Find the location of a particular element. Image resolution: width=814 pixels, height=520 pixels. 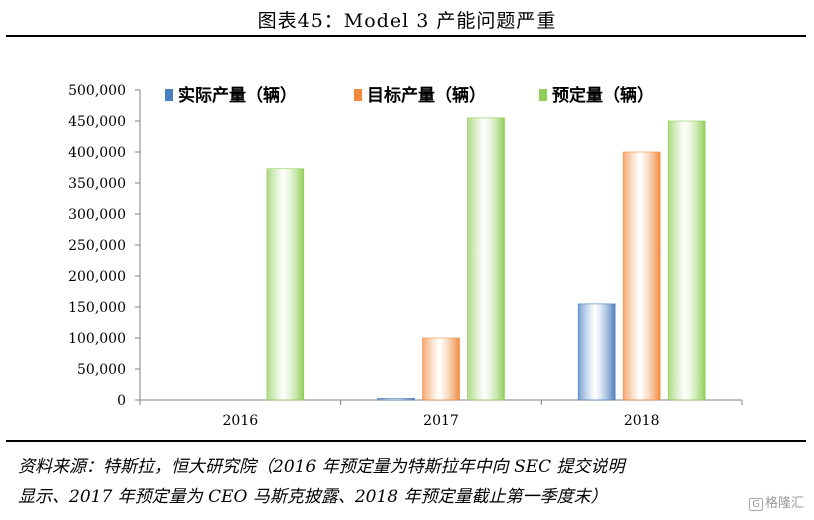

watermark-logo: G is located at coordinates (756, 504).